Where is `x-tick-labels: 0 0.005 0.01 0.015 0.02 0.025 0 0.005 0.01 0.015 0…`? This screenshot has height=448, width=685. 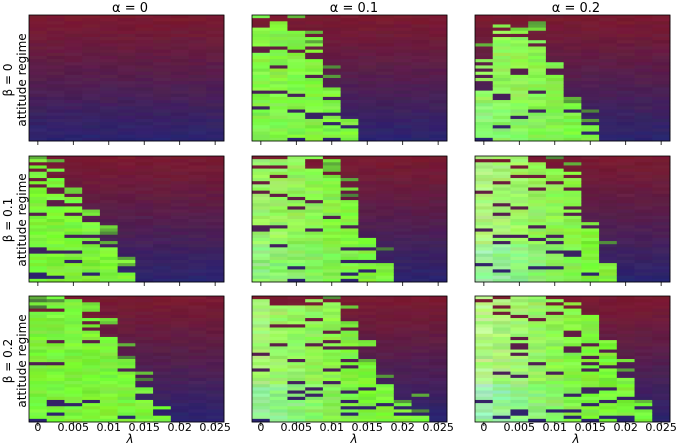
x-tick-labels: 0 0.005 0.01 0.015 0.02 0.025 0 0.005 0.01 0.015 0… is located at coordinates (355, 427).